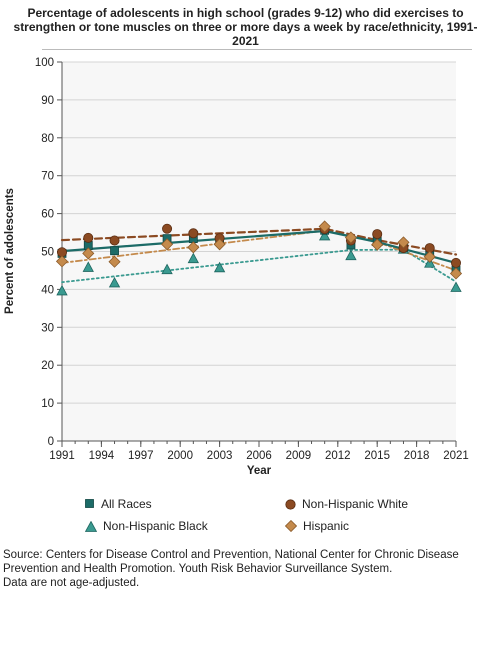  What do you see at coordinates (259, 456) in the screenshot?
I see `x-tick-label: 2006` at bounding box center [259, 456].